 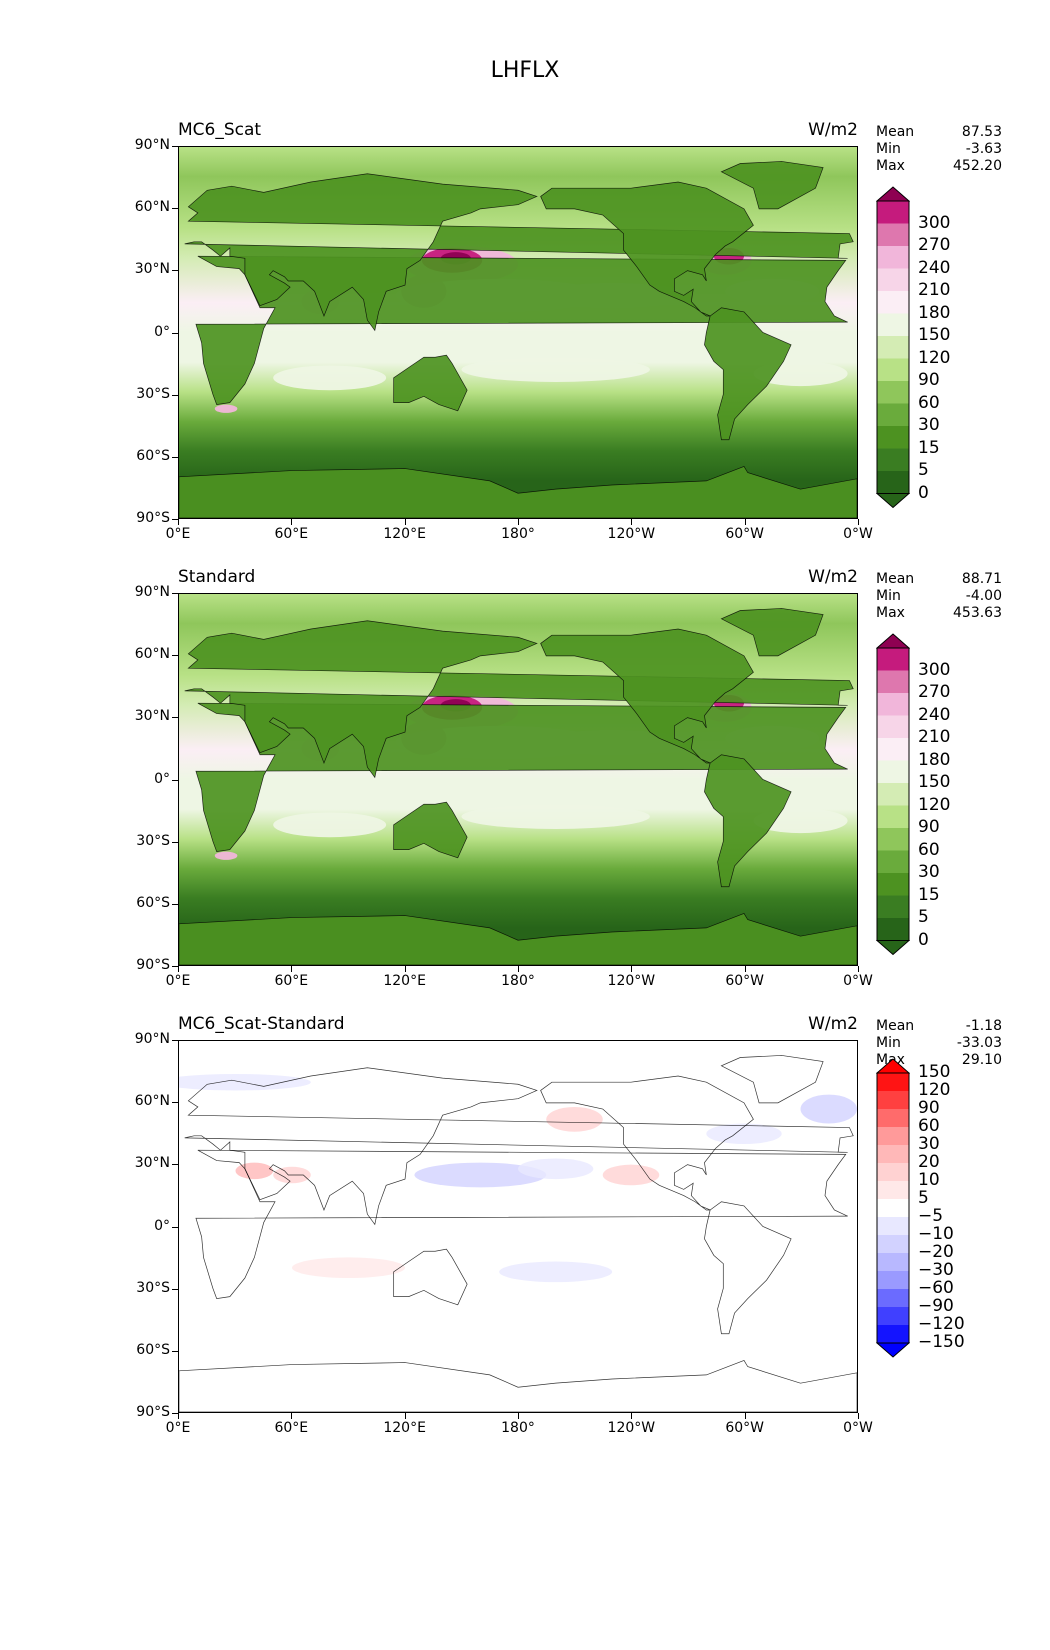 What do you see at coordinates (934, 222) in the screenshot?
I see `colorbar-tick-label: 300` at bounding box center [934, 222].